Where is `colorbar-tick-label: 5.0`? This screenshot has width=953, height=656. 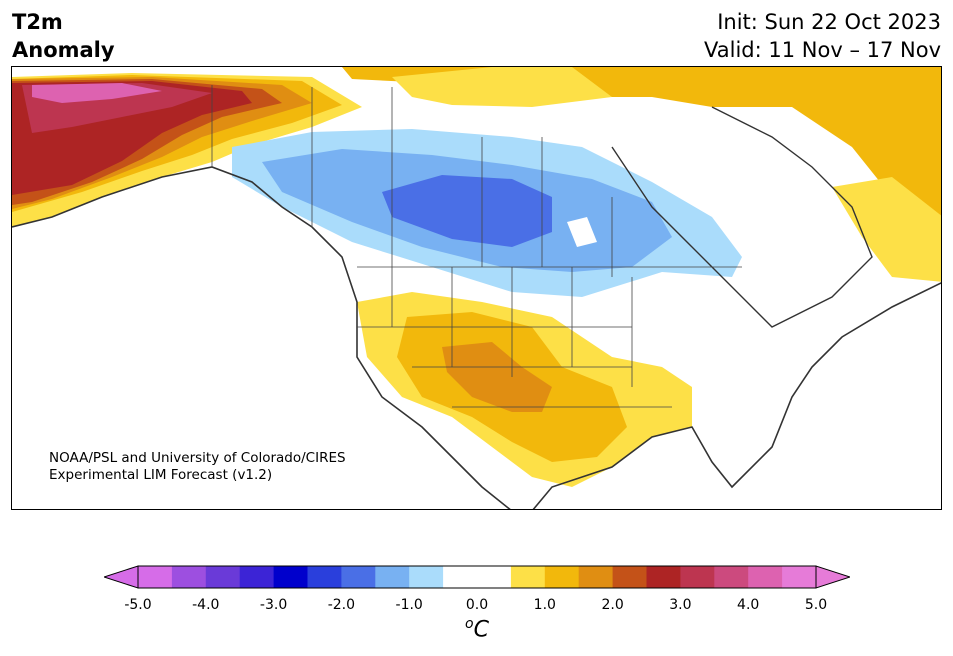 colorbar-tick-label: 5.0 is located at coordinates (816, 605).